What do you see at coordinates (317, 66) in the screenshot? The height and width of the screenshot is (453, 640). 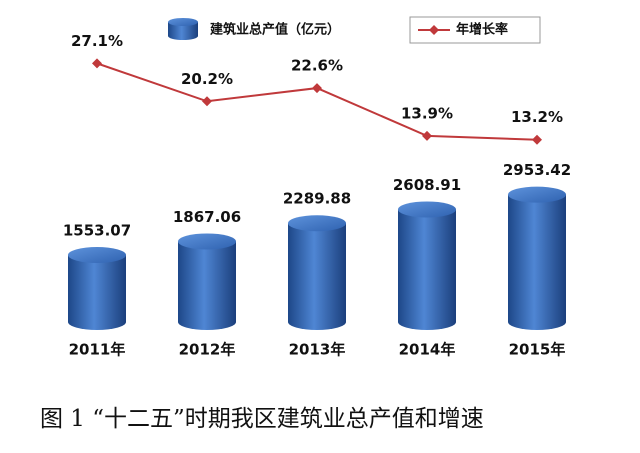 I see `data-label: 22.6%` at bounding box center [317, 66].